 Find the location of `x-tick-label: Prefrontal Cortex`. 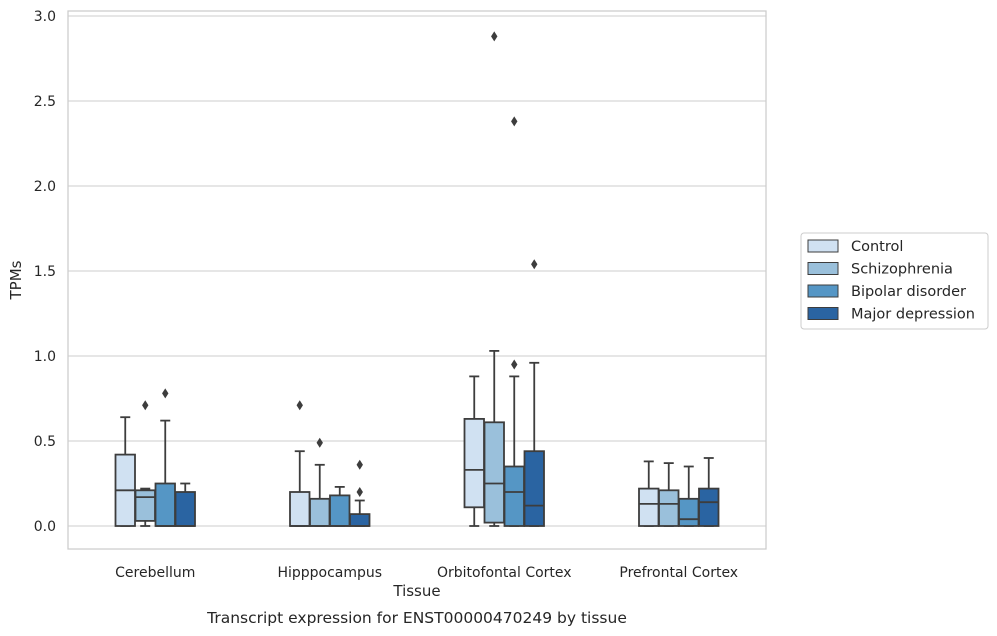

x-tick-label: Prefrontal Cortex is located at coordinates (678, 573).